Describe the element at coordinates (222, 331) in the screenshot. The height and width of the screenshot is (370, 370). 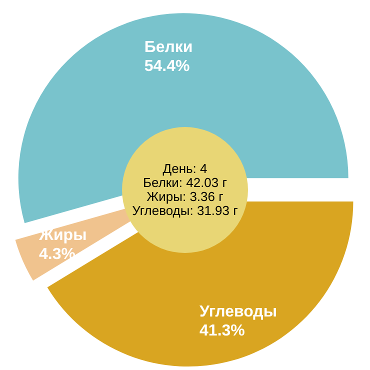
I see `data-label: 41.3%` at that location.